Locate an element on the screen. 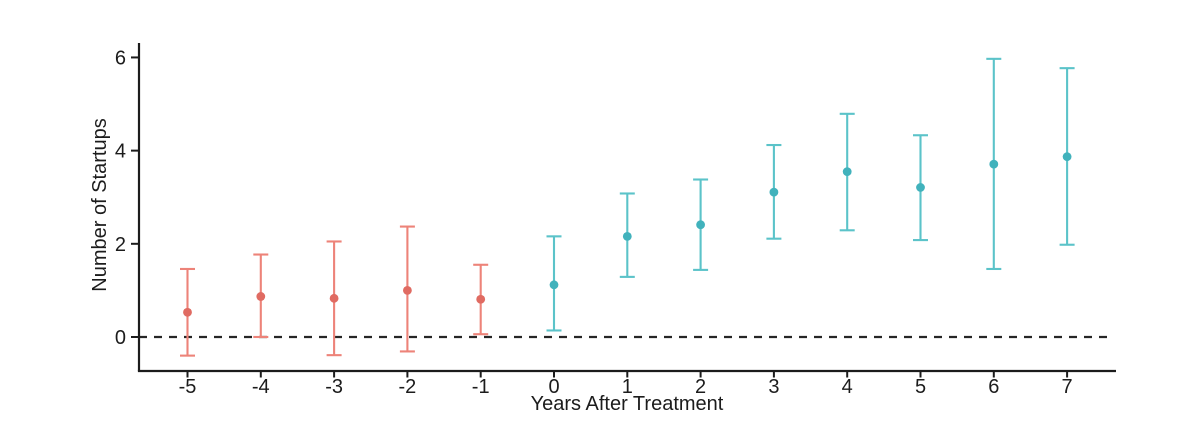 The height and width of the screenshot is (431, 1200). x-tick-label--4: -4 is located at coordinates (261, 387).